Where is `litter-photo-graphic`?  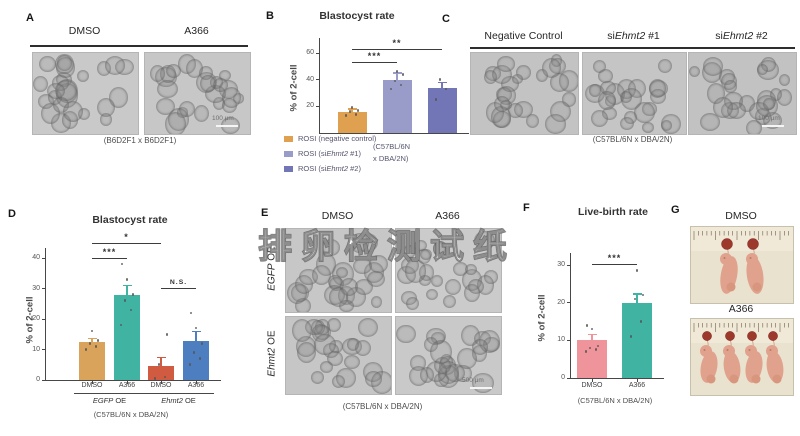 litter-photo-graphic is located at coordinates (742, 357).